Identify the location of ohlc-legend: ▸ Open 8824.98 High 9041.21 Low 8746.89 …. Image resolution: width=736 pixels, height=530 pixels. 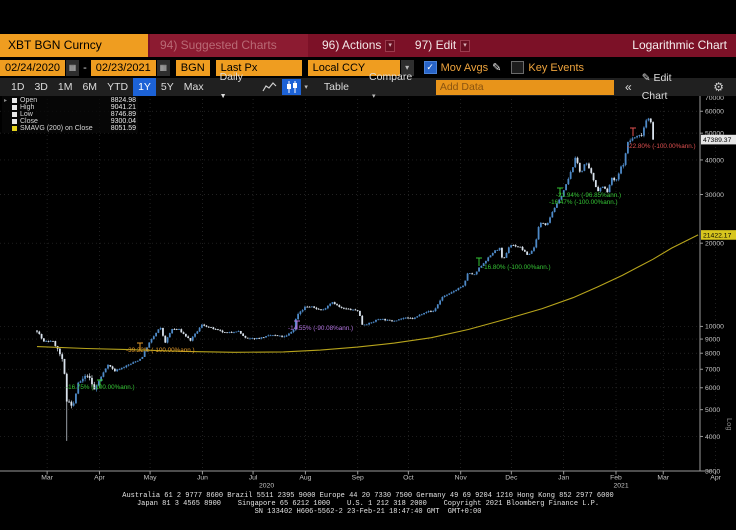
(70, 114).